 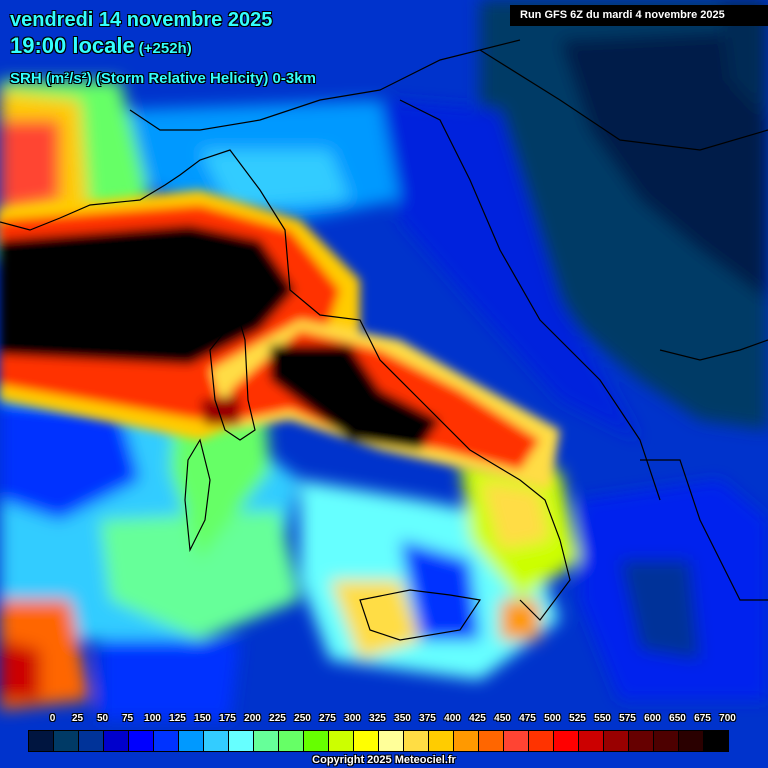 What do you see at coordinates (577, 718) in the screenshot?
I see `colorbar-label: 525` at bounding box center [577, 718].